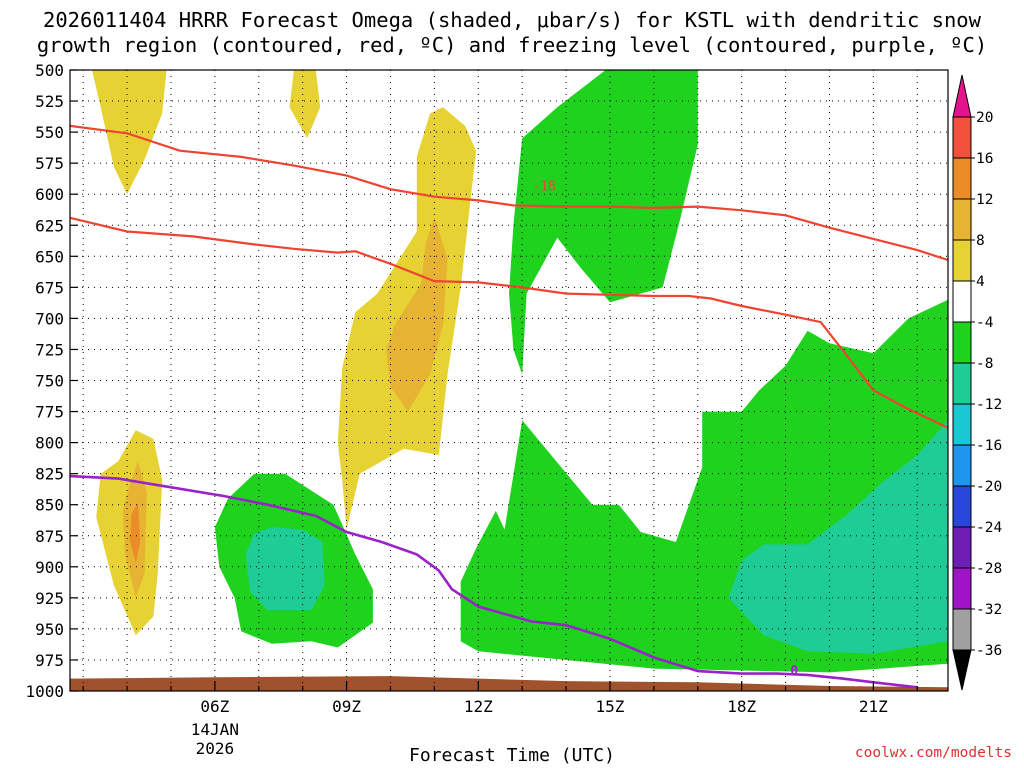 This screenshot has width=1024, height=768. I want to click on colorbar-label: -36, so click(989, 651).